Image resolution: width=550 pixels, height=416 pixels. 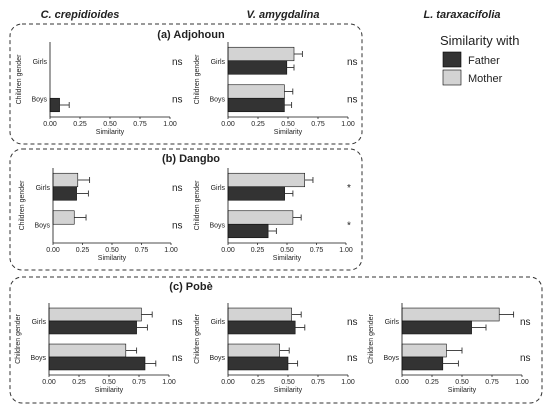 I want to click on category-label-site2-chart2-0: Girls, so click(x=392, y=322).